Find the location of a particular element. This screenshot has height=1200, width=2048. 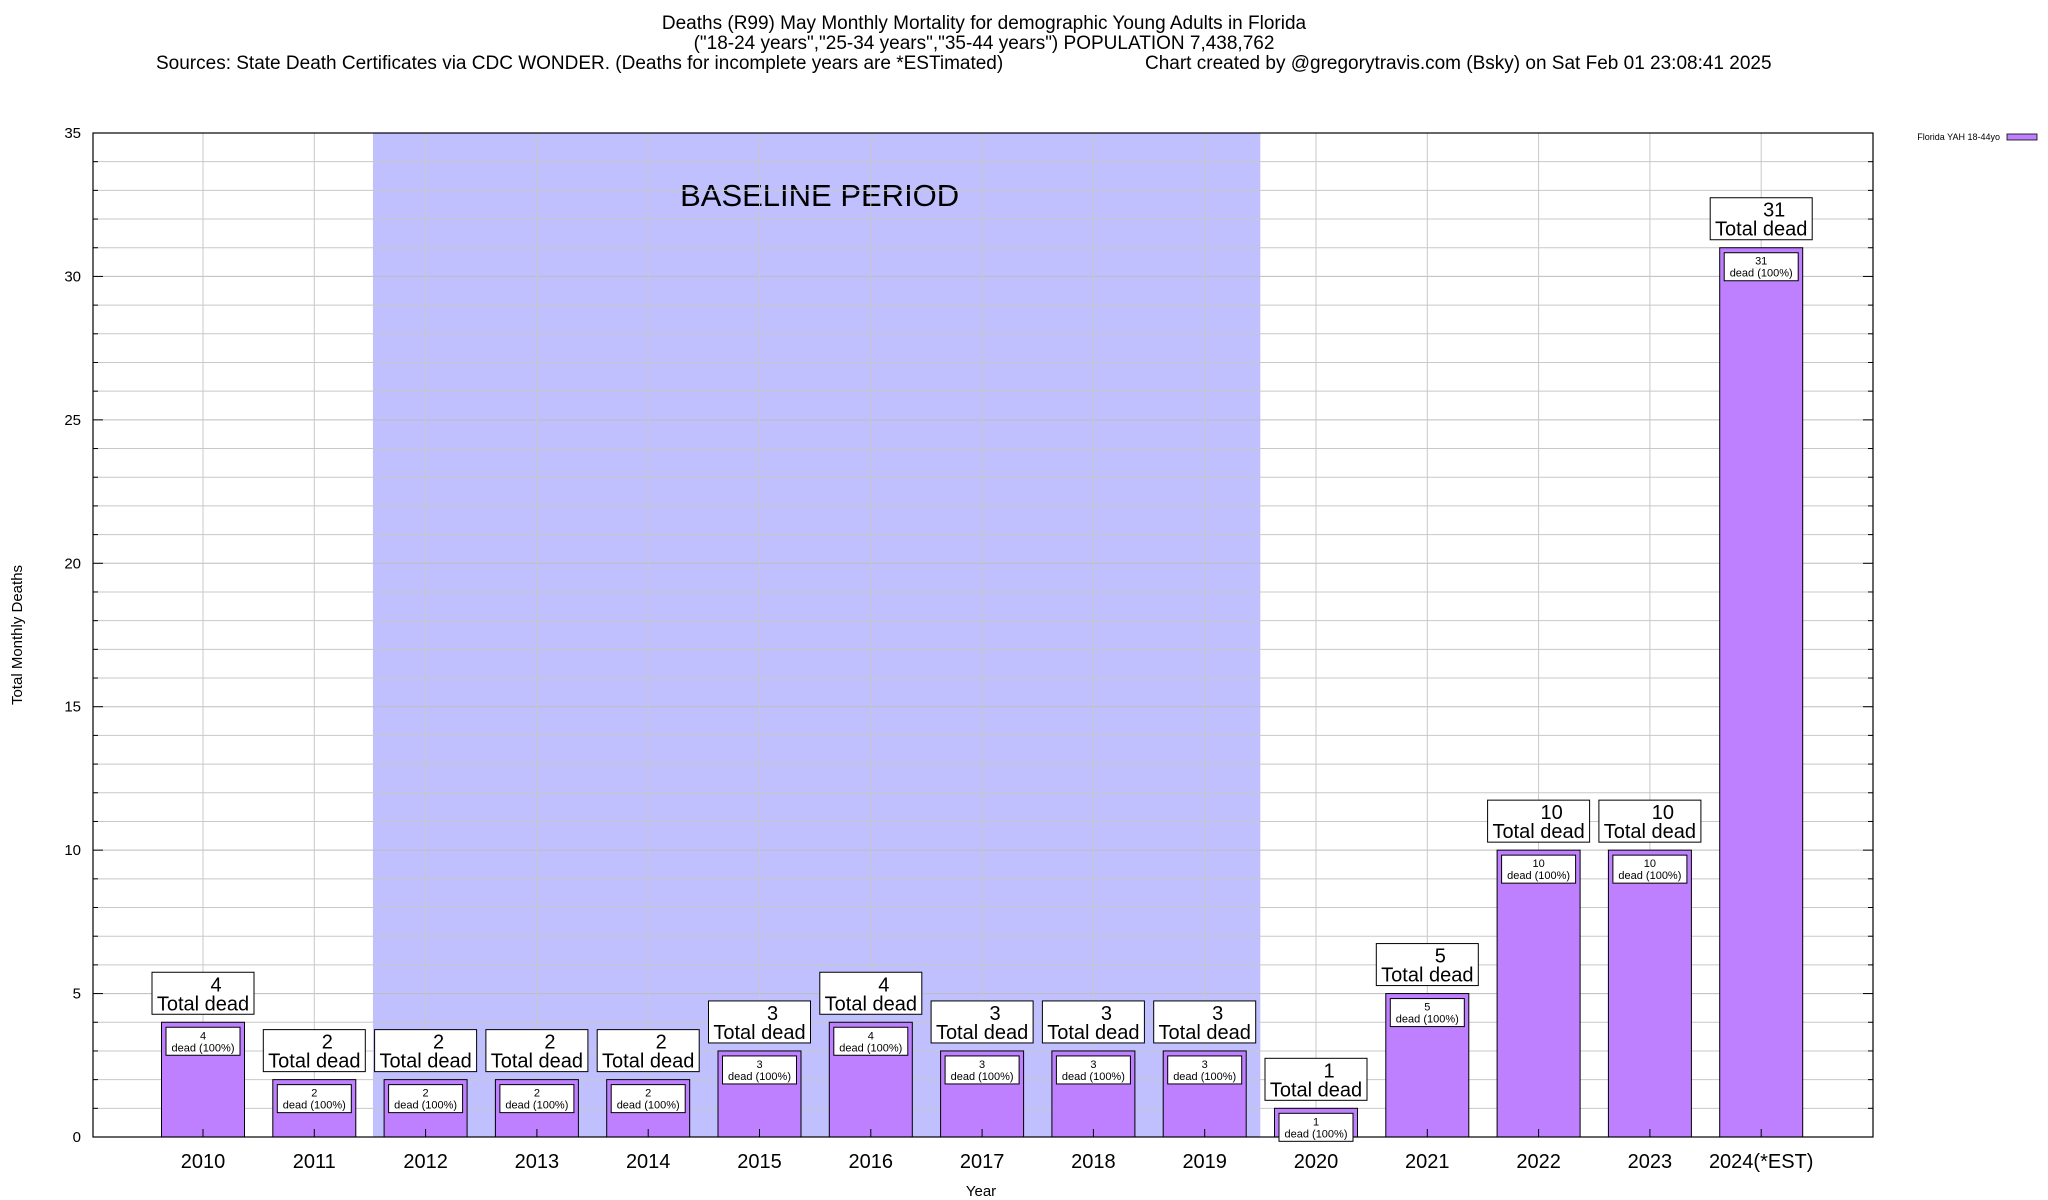

y-axis-label: Total Monthly Deaths is located at coordinates (17, 635).